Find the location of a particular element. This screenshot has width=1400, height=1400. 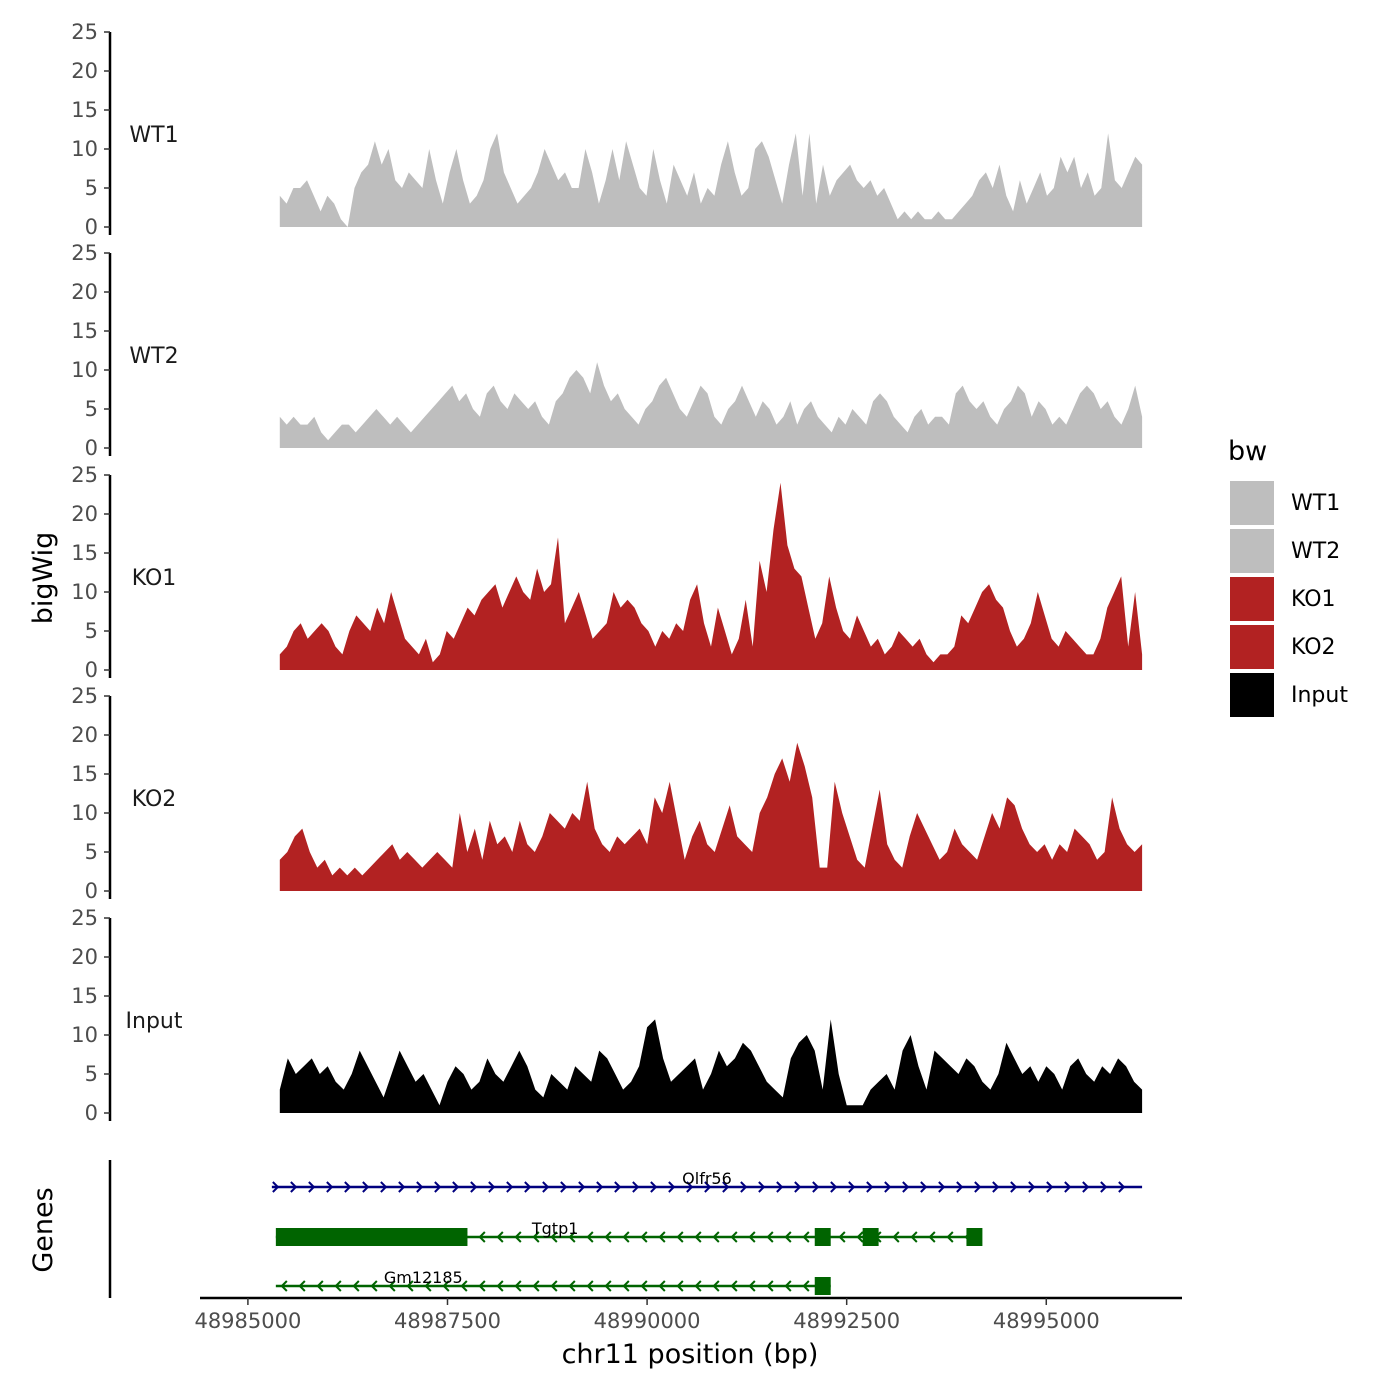

legend-label: WT1 is located at coordinates (1315, 503).